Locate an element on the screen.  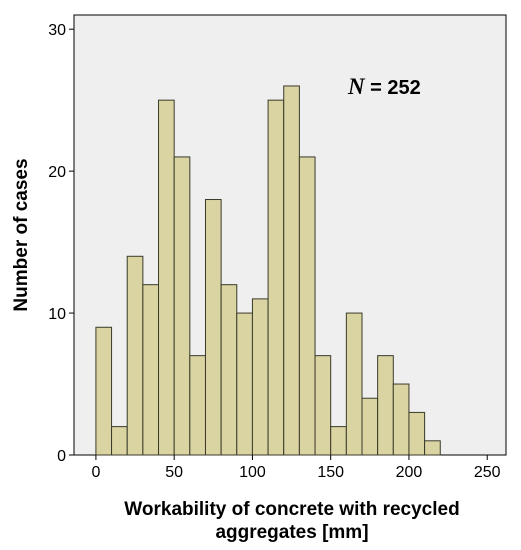
y-axis-ticks: 0 10 20 30 is located at coordinates (61, 243).